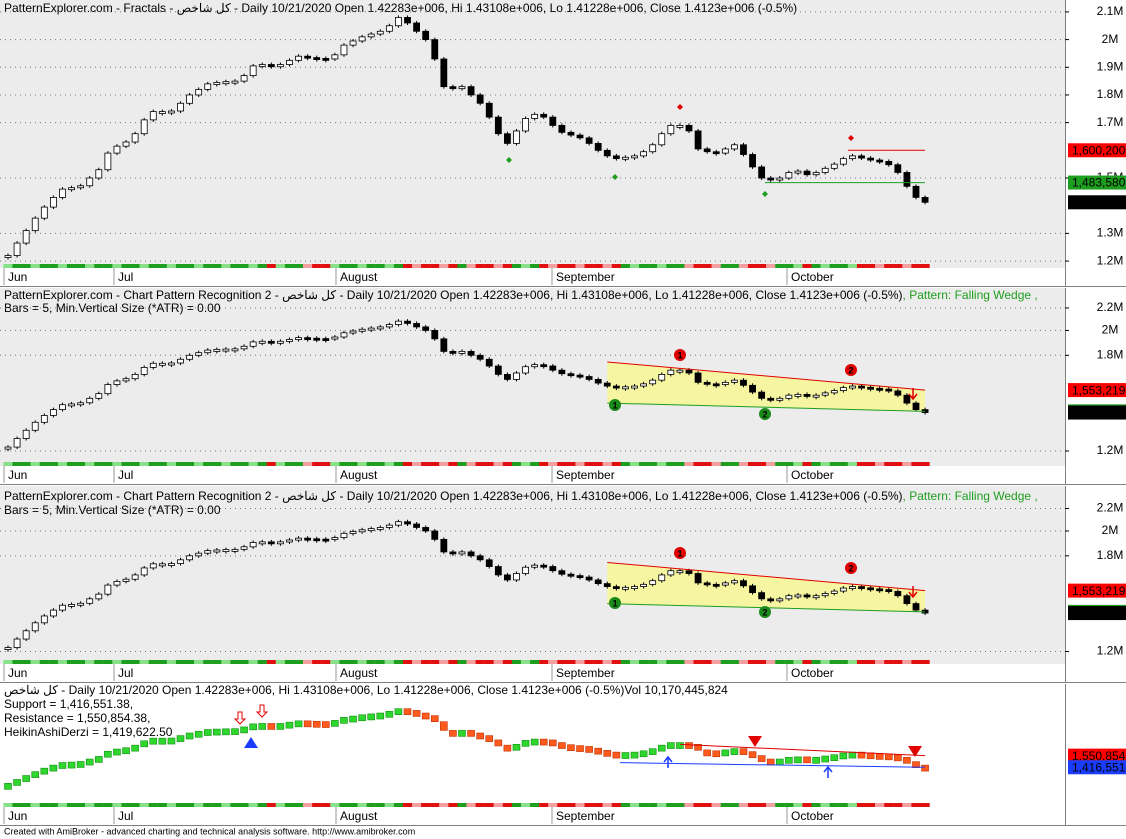 The height and width of the screenshot is (839, 1126). Describe the element at coordinates (17, 816) in the screenshot. I see `month-label: Jun` at that location.